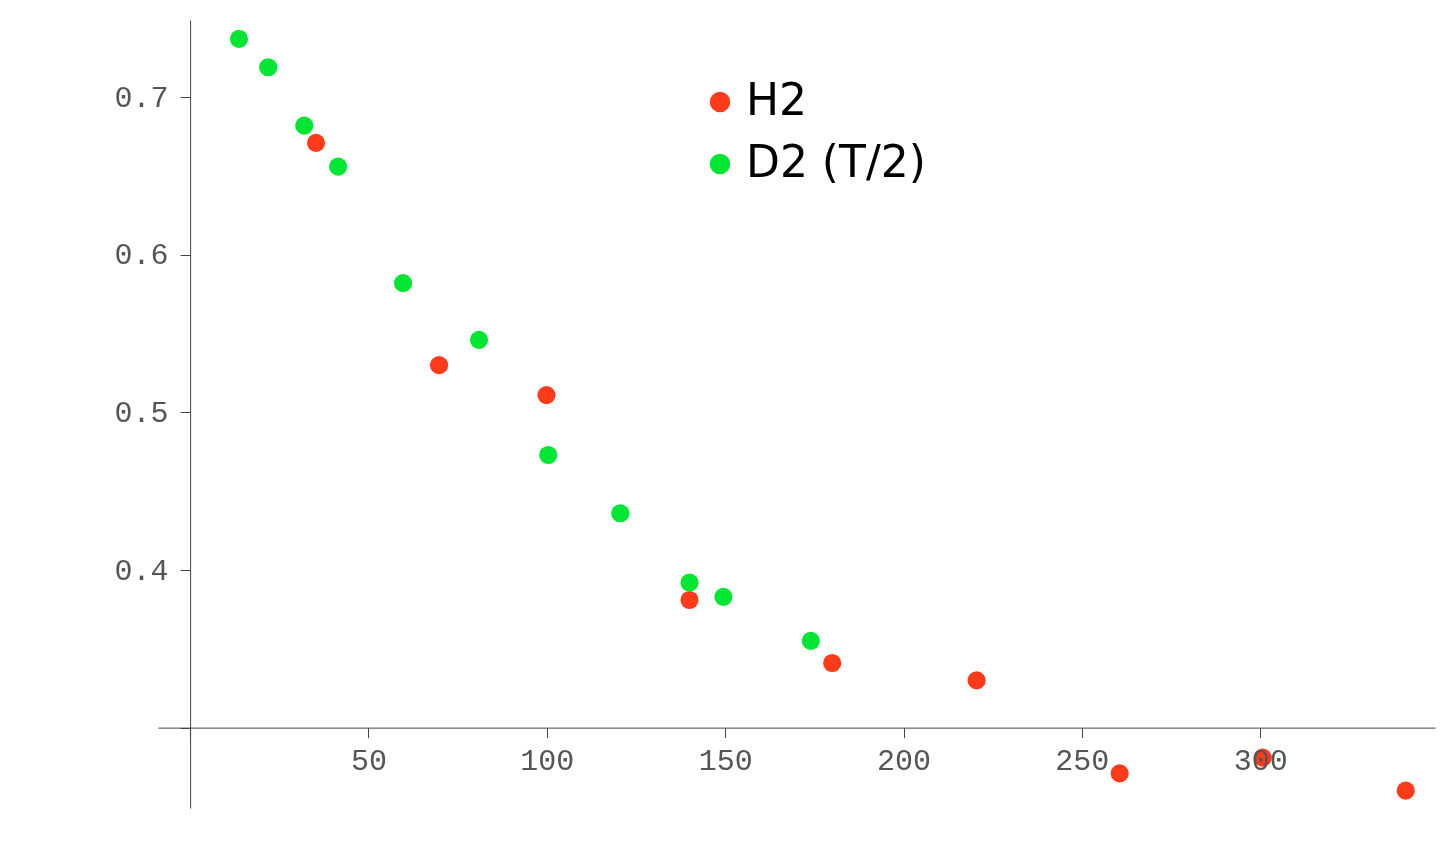 This screenshot has width=1450, height=862. What do you see at coordinates (141, 571) in the screenshot?
I see `y-tick-label: 0.4` at bounding box center [141, 571].